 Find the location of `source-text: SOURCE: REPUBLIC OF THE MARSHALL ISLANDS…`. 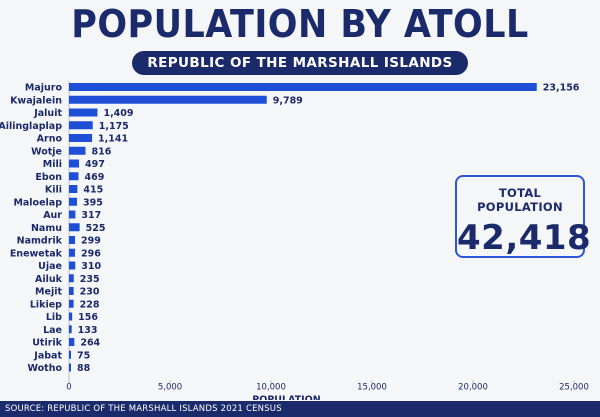

source-text: SOURCE: REPUBLIC OF THE MARSHALL ISLANDS… is located at coordinates (143, 409).